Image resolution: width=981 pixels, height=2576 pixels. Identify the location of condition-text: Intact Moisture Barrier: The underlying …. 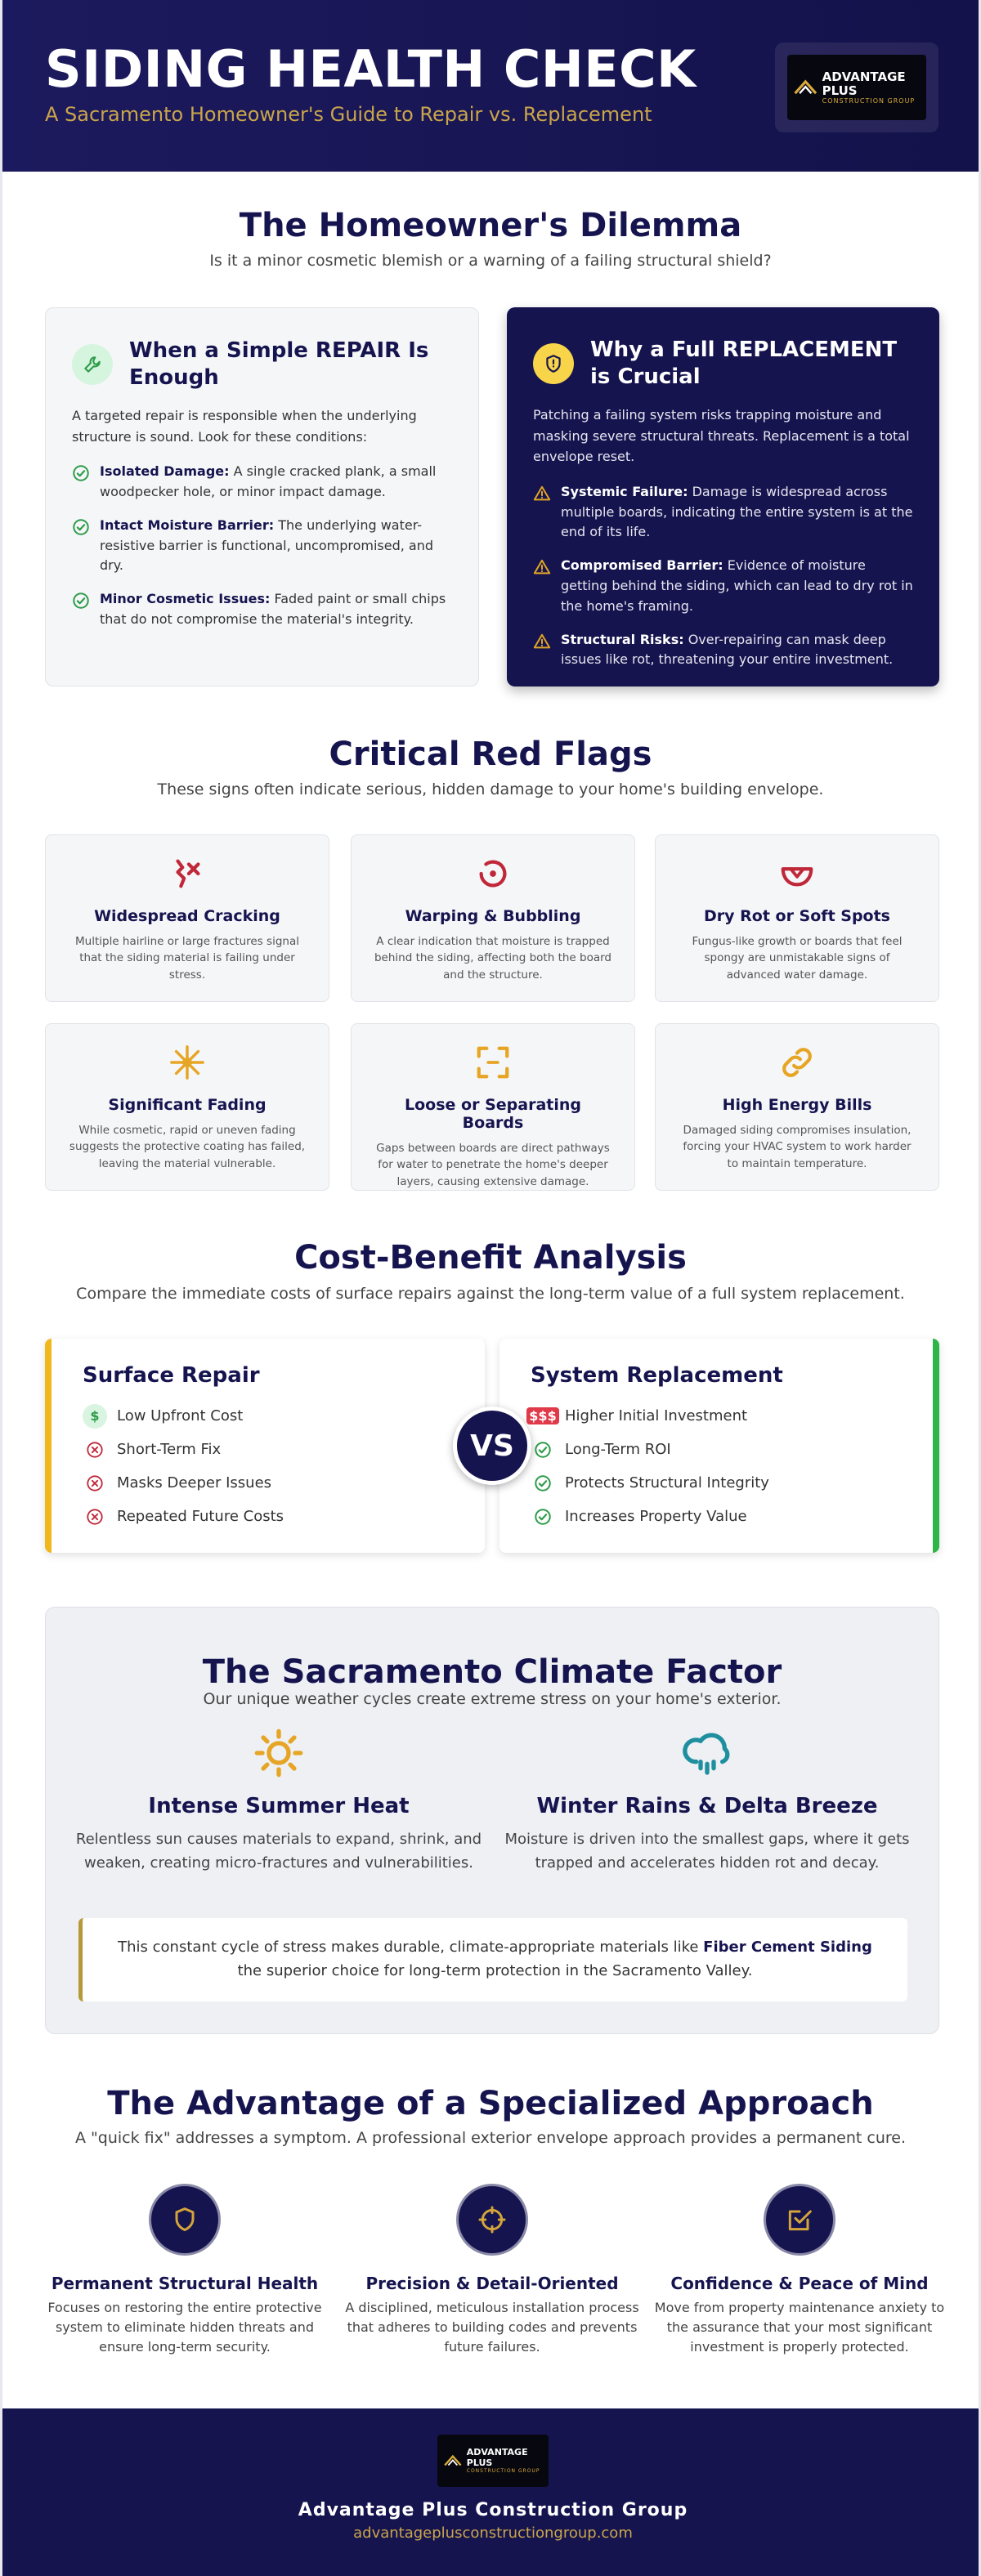
(276, 546).